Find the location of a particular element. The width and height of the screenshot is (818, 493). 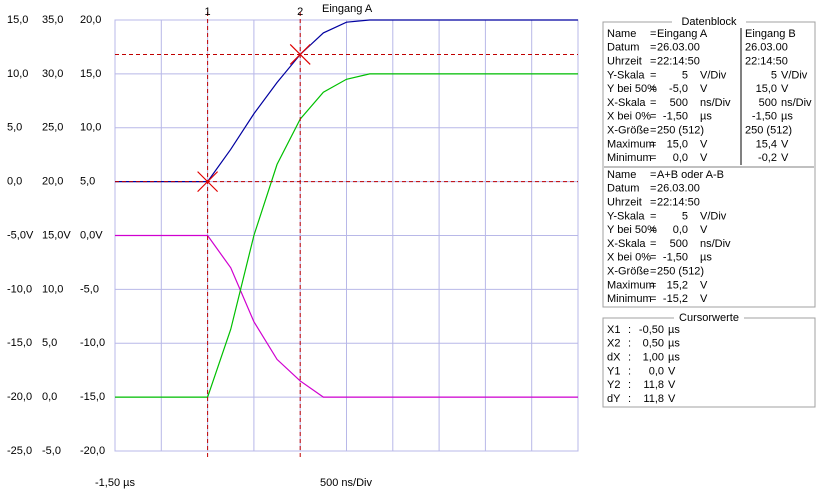

y-tick-label: -25,0 is located at coordinates (19, 451).